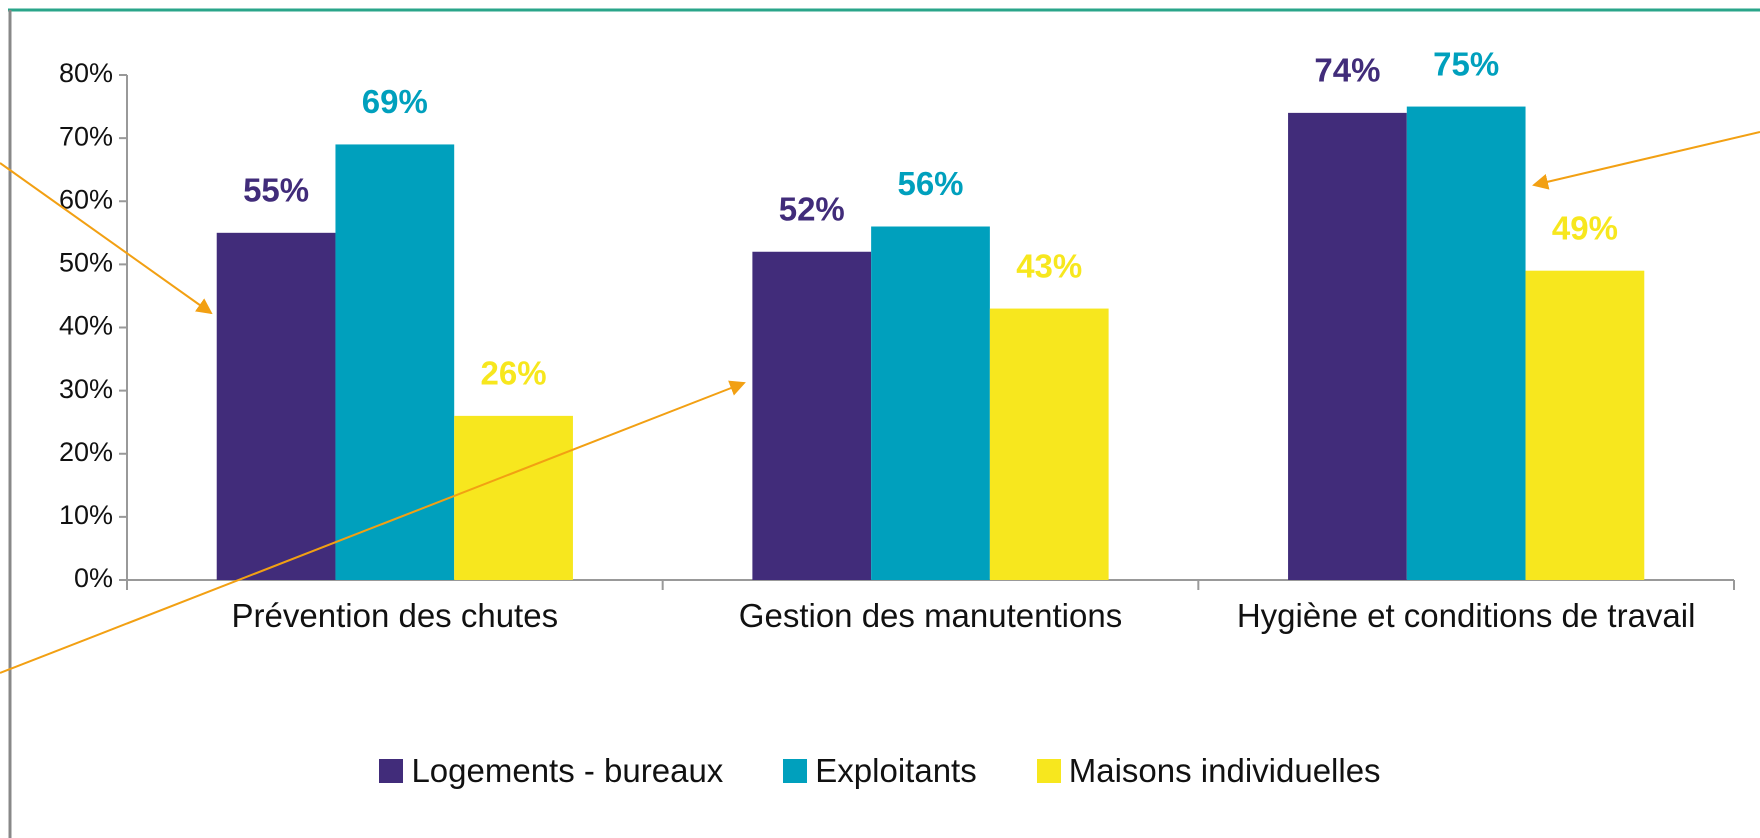 The width and height of the screenshot is (1760, 838). What do you see at coordinates (1585, 227) in the screenshot?
I see `data-label: 49%` at bounding box center [1585, 227].